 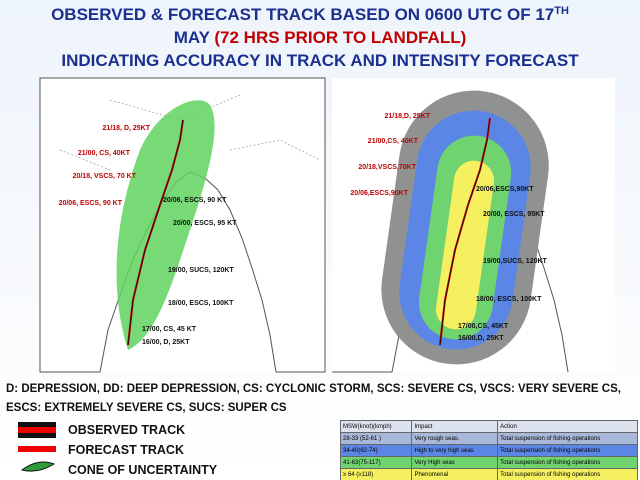 What do you see at coordinates (455, 474) in the screenshot?
I see `cell: Phenomenal` at bounding box center [455, 474].